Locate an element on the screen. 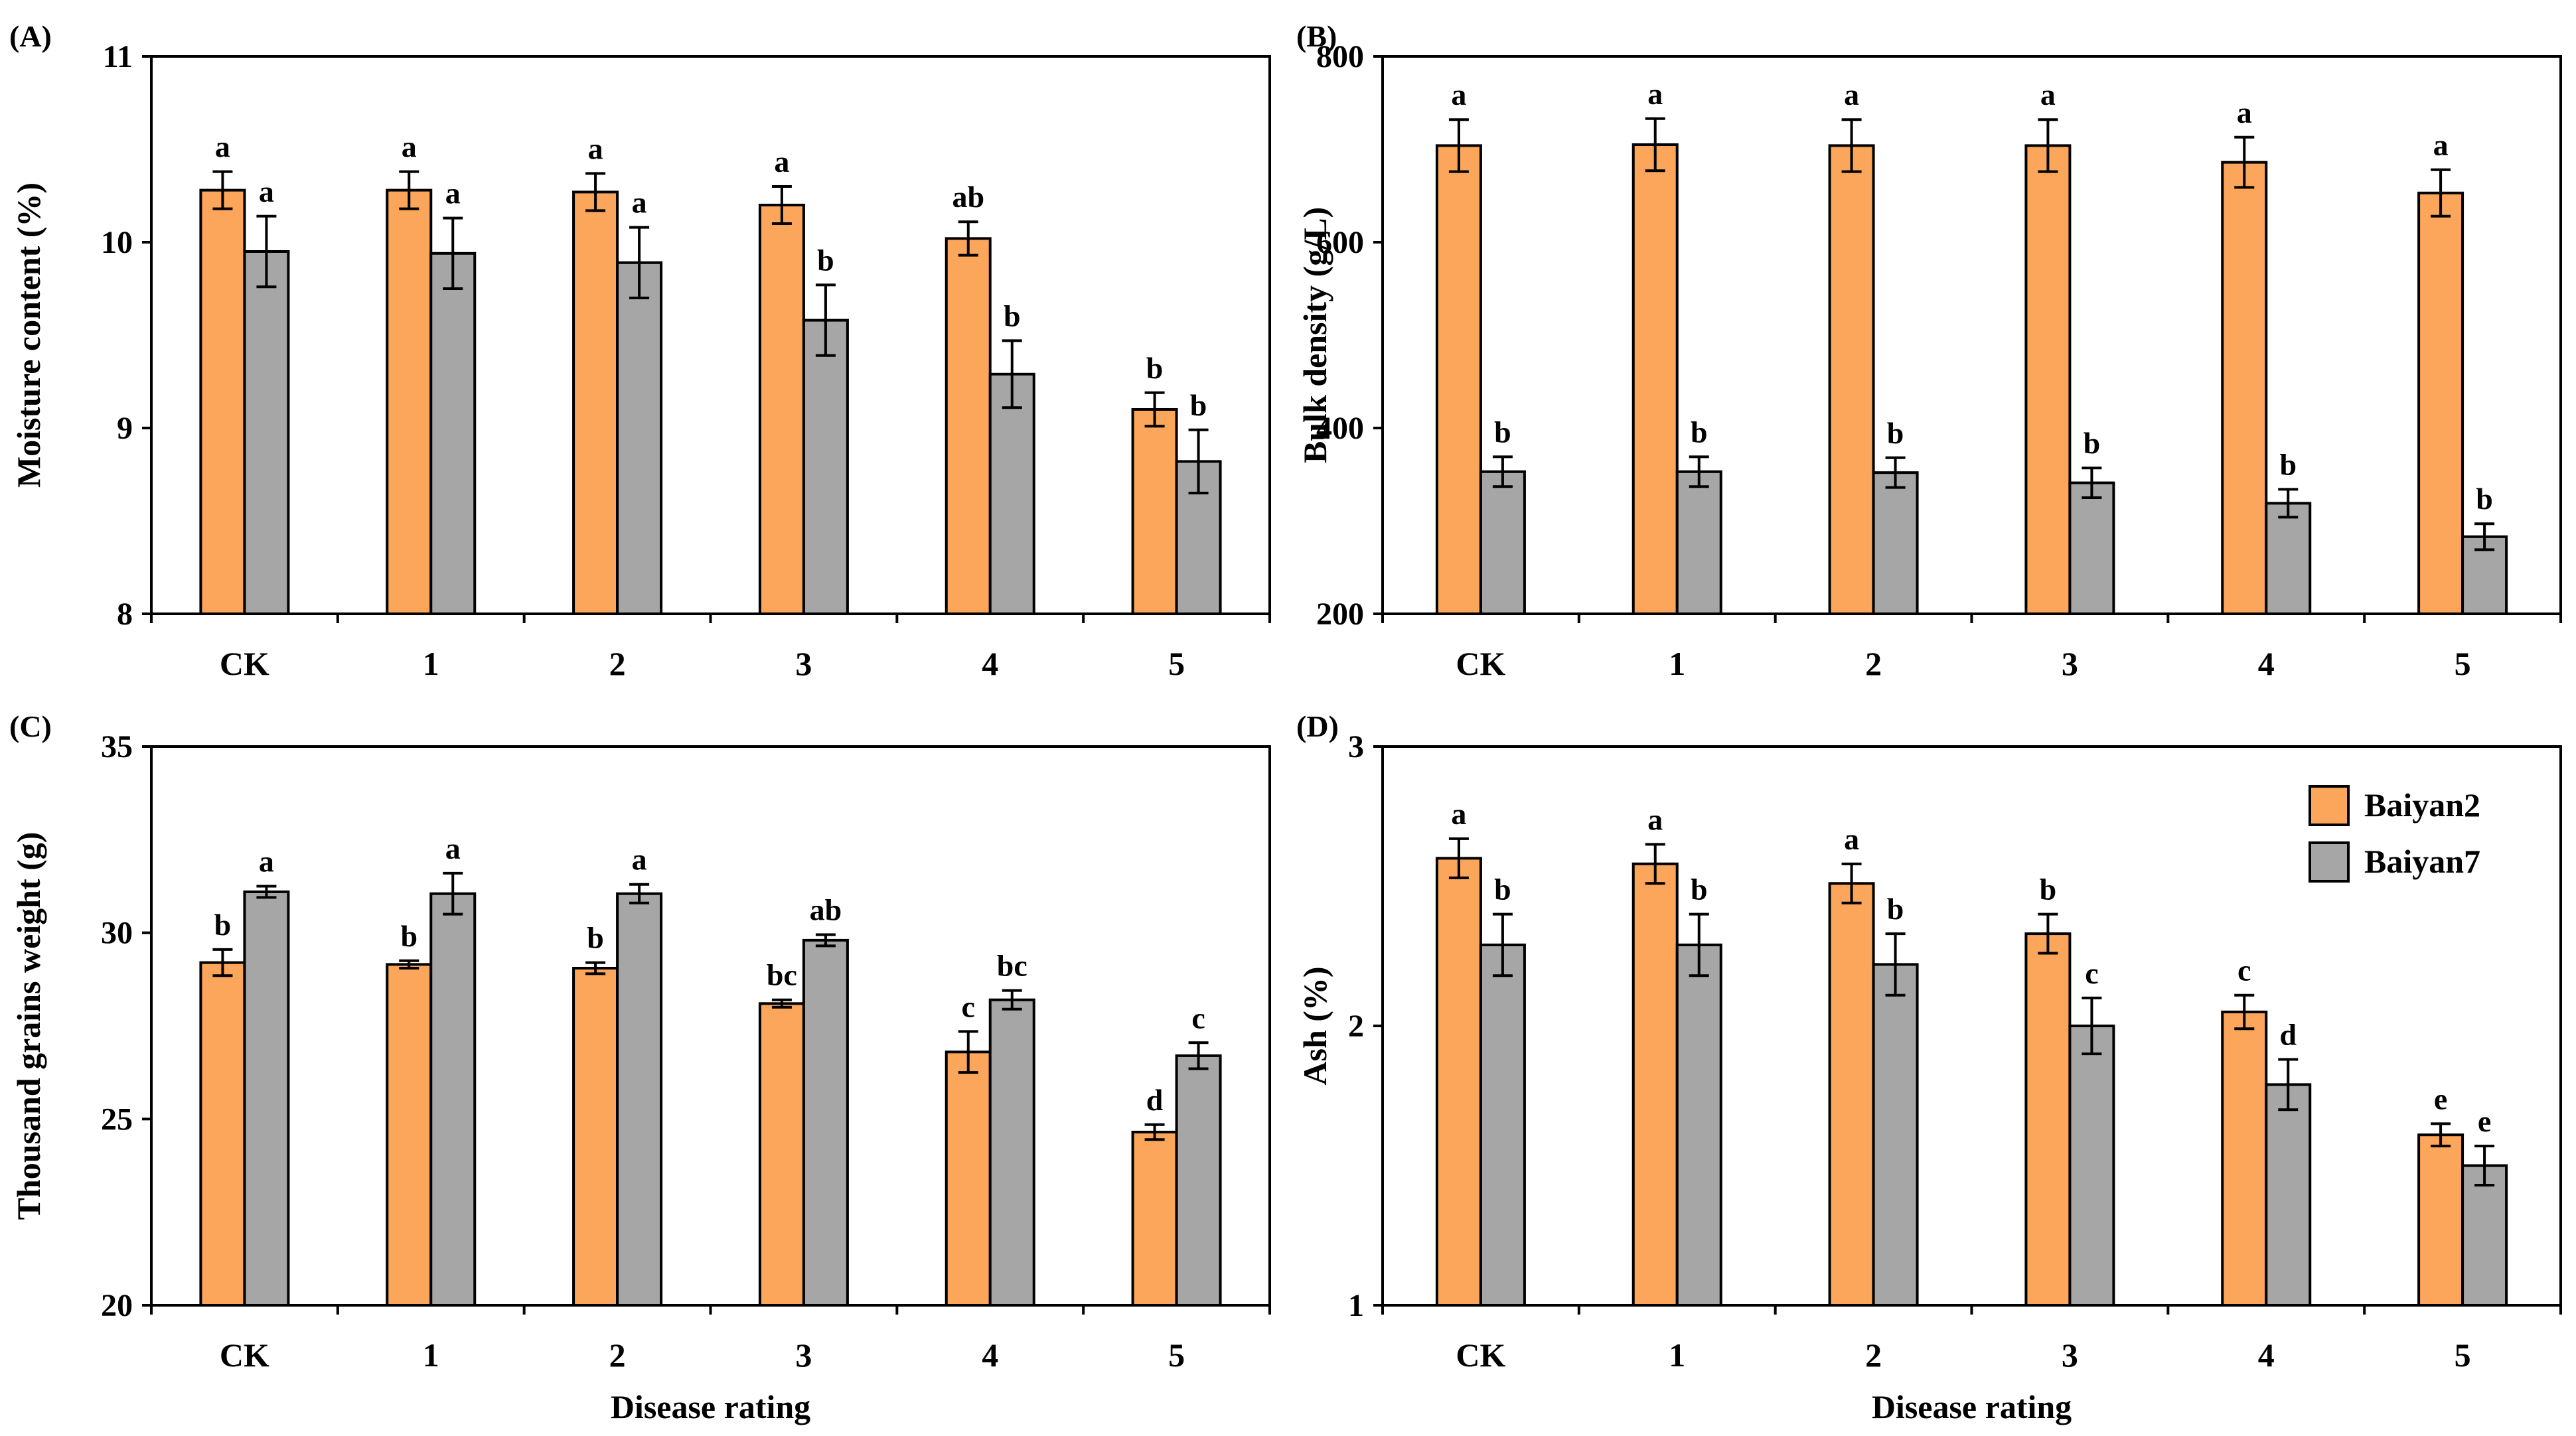 This screenshot has width=2576, height=1436. panel-label: (B) is located at coordinates (1316, 36).